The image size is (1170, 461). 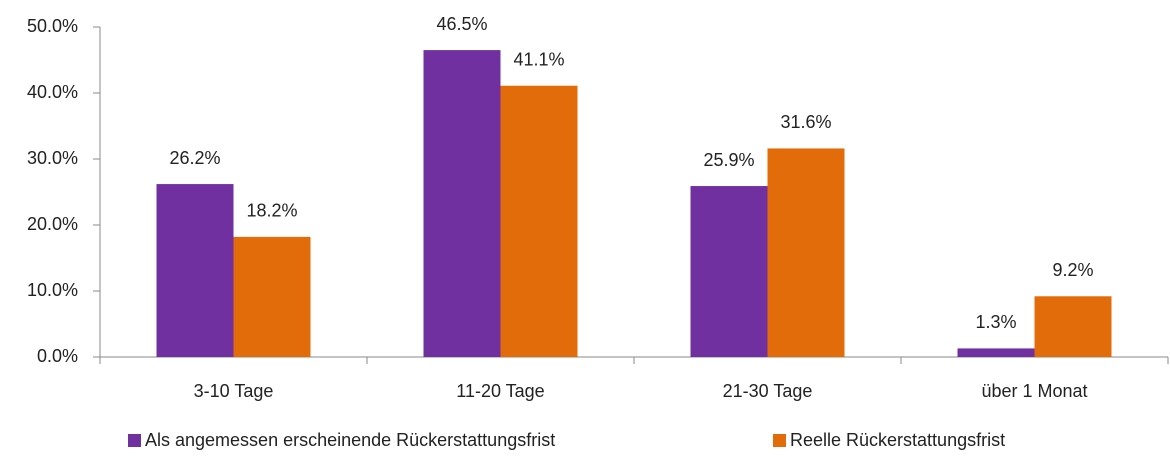 I want to click on data-label: 46.5%, so click(x=461, y=24).